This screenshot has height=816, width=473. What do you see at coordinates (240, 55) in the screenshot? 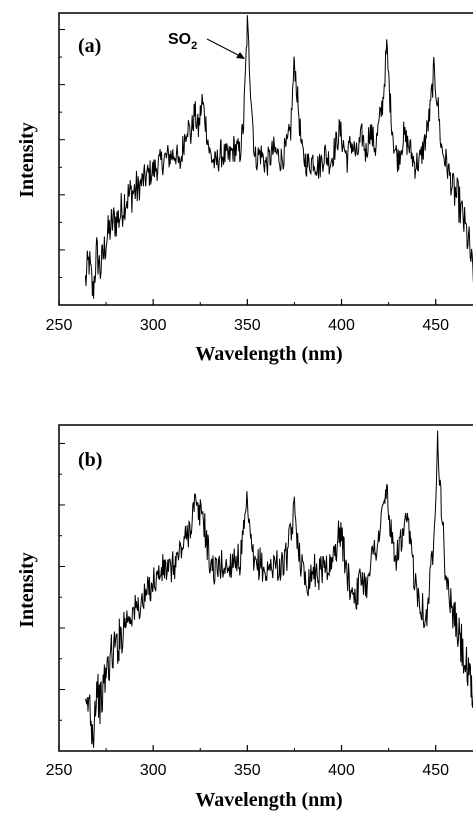
I see `annotation-arrowhead` at bounding box center [240, 55].